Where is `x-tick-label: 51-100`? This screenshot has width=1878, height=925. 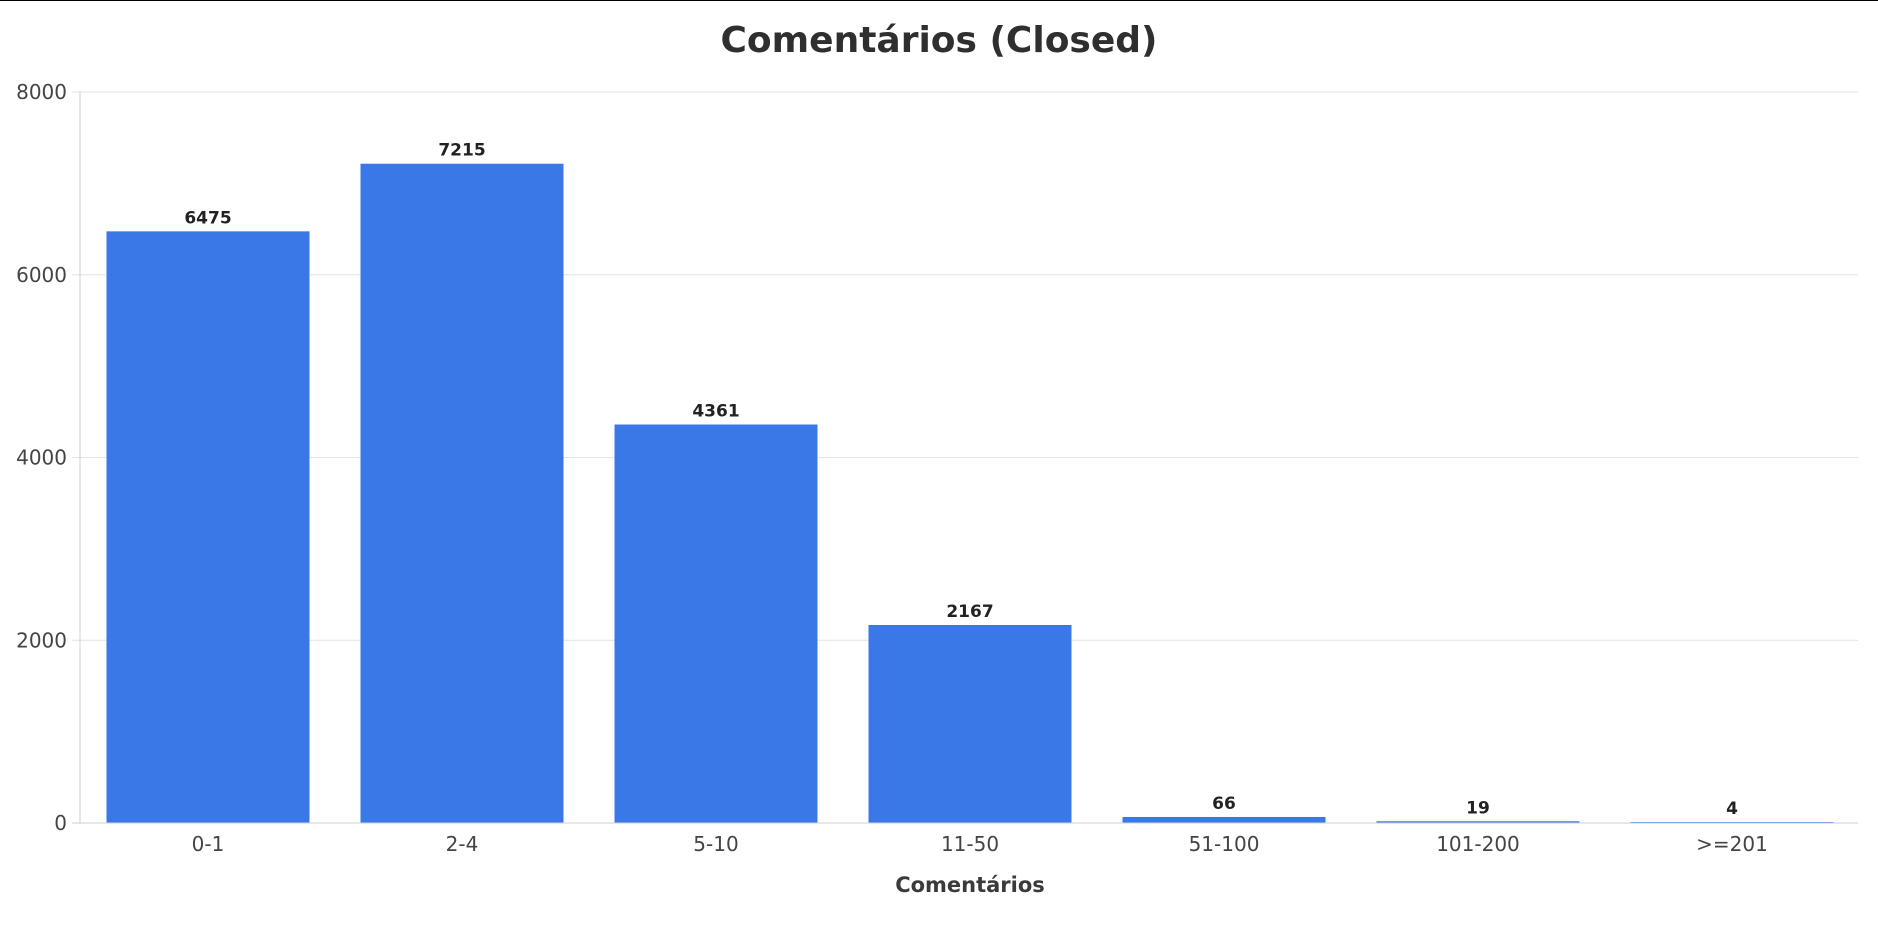
x-tick-label: 51-100 is located at coordinates (1224, 844).